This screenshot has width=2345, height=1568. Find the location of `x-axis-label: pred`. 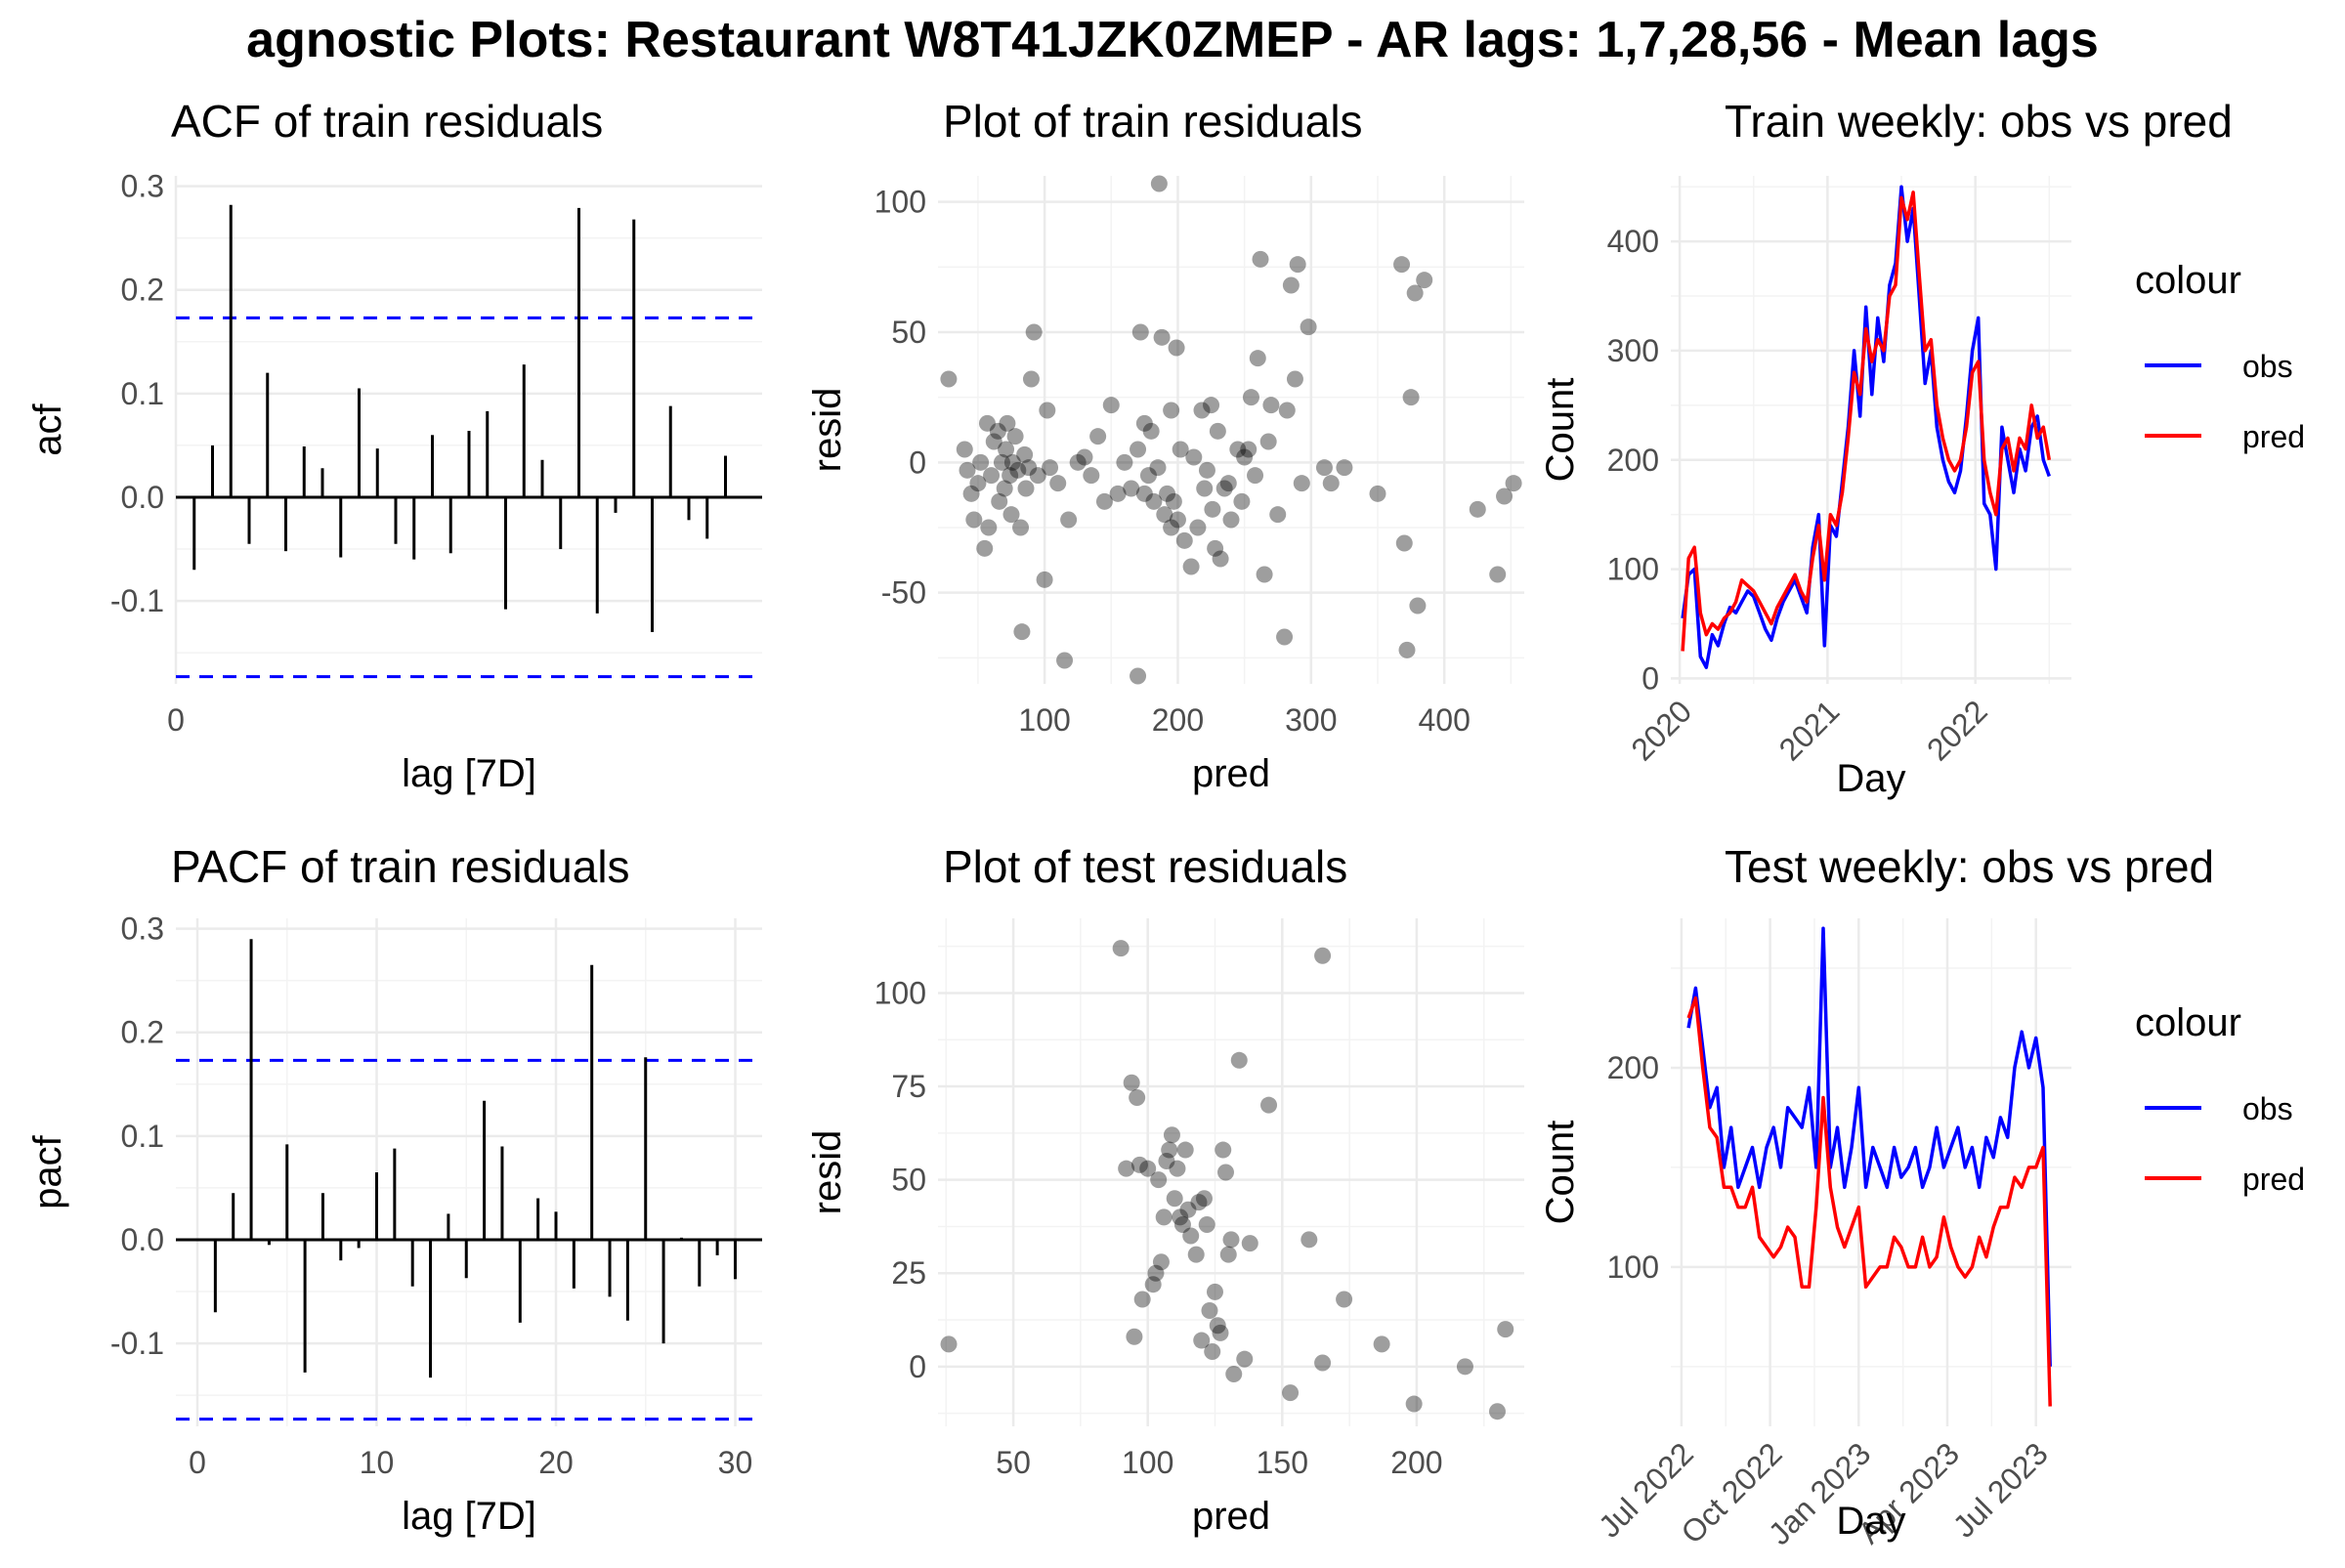

x-axis-label: pred is located at coordinates (1231, 773).